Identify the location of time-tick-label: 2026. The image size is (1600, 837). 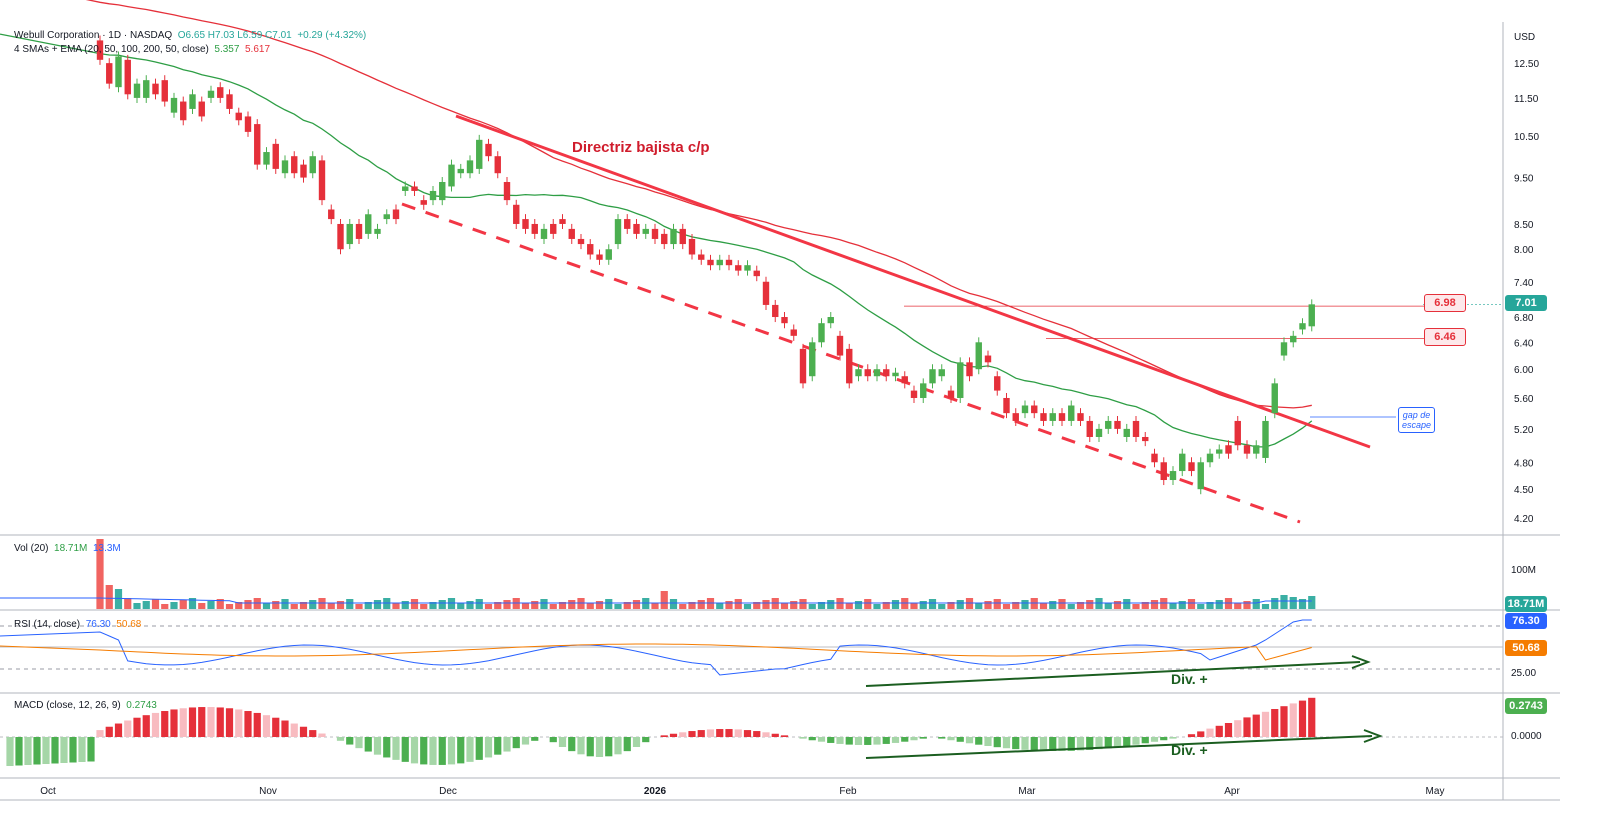
(655, 791).